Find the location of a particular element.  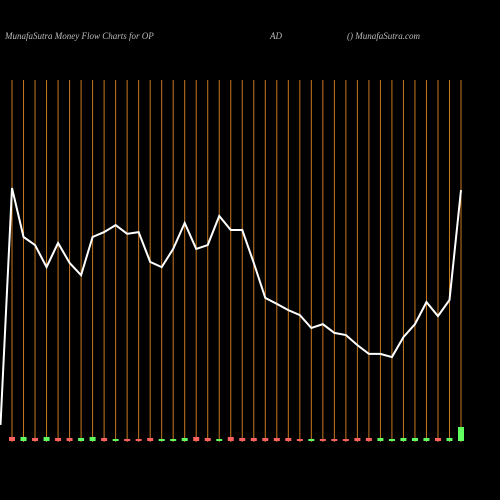

chart-title: MunafaSutra Money Flow Charts for OP is located at coordinates (79, 36).